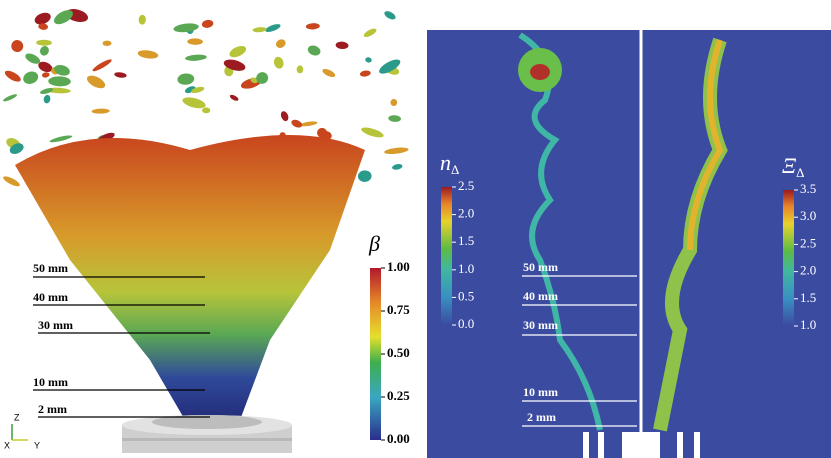 This screenshot has height=458, width=831. I want to click on colorbar-title: nΔ, so click(449, 163).